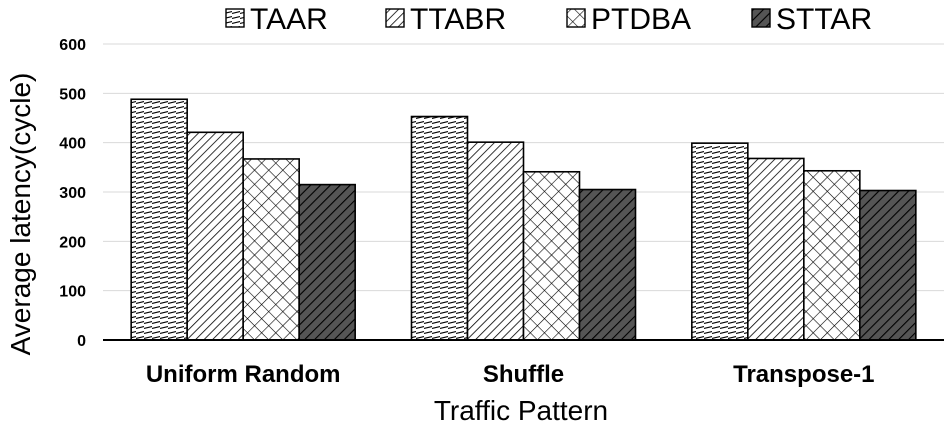 Image resolution: width=950 pixels, height=426 pixels. I want to click on y-axis-title: Average latency(cycle), so click(20, 214).